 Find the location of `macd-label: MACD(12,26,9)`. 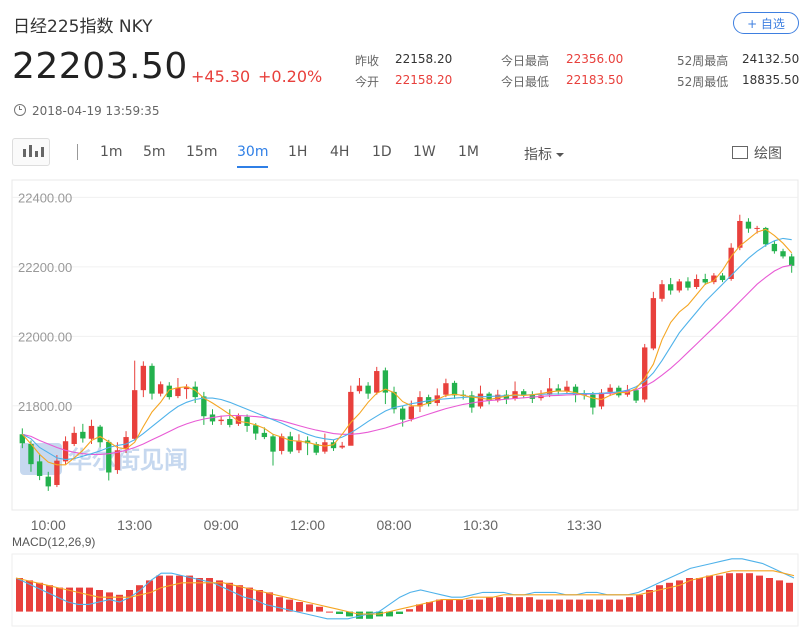

macd-label: MACD(12,26,9) is located at coordinates (53, 542).